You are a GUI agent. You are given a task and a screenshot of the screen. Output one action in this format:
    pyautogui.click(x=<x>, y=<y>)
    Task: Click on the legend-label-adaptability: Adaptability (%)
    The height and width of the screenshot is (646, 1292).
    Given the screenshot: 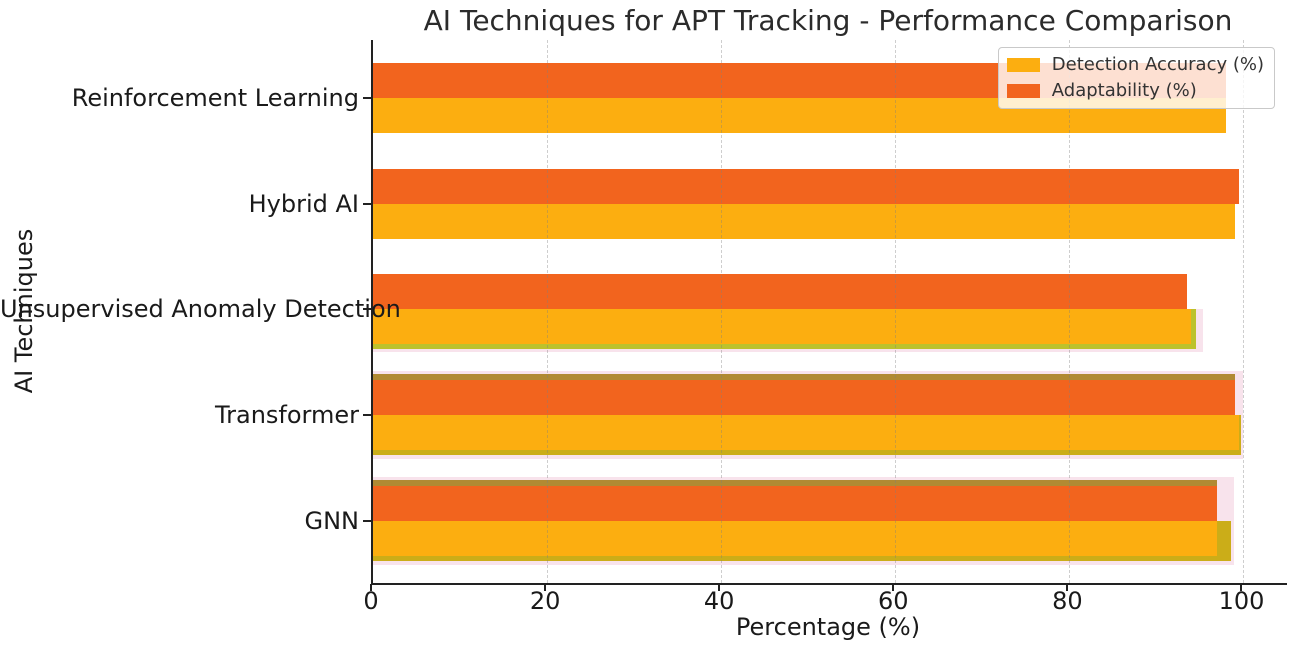 What is the action you would take?
    pyautogui.click(x=1124, y=90)
    